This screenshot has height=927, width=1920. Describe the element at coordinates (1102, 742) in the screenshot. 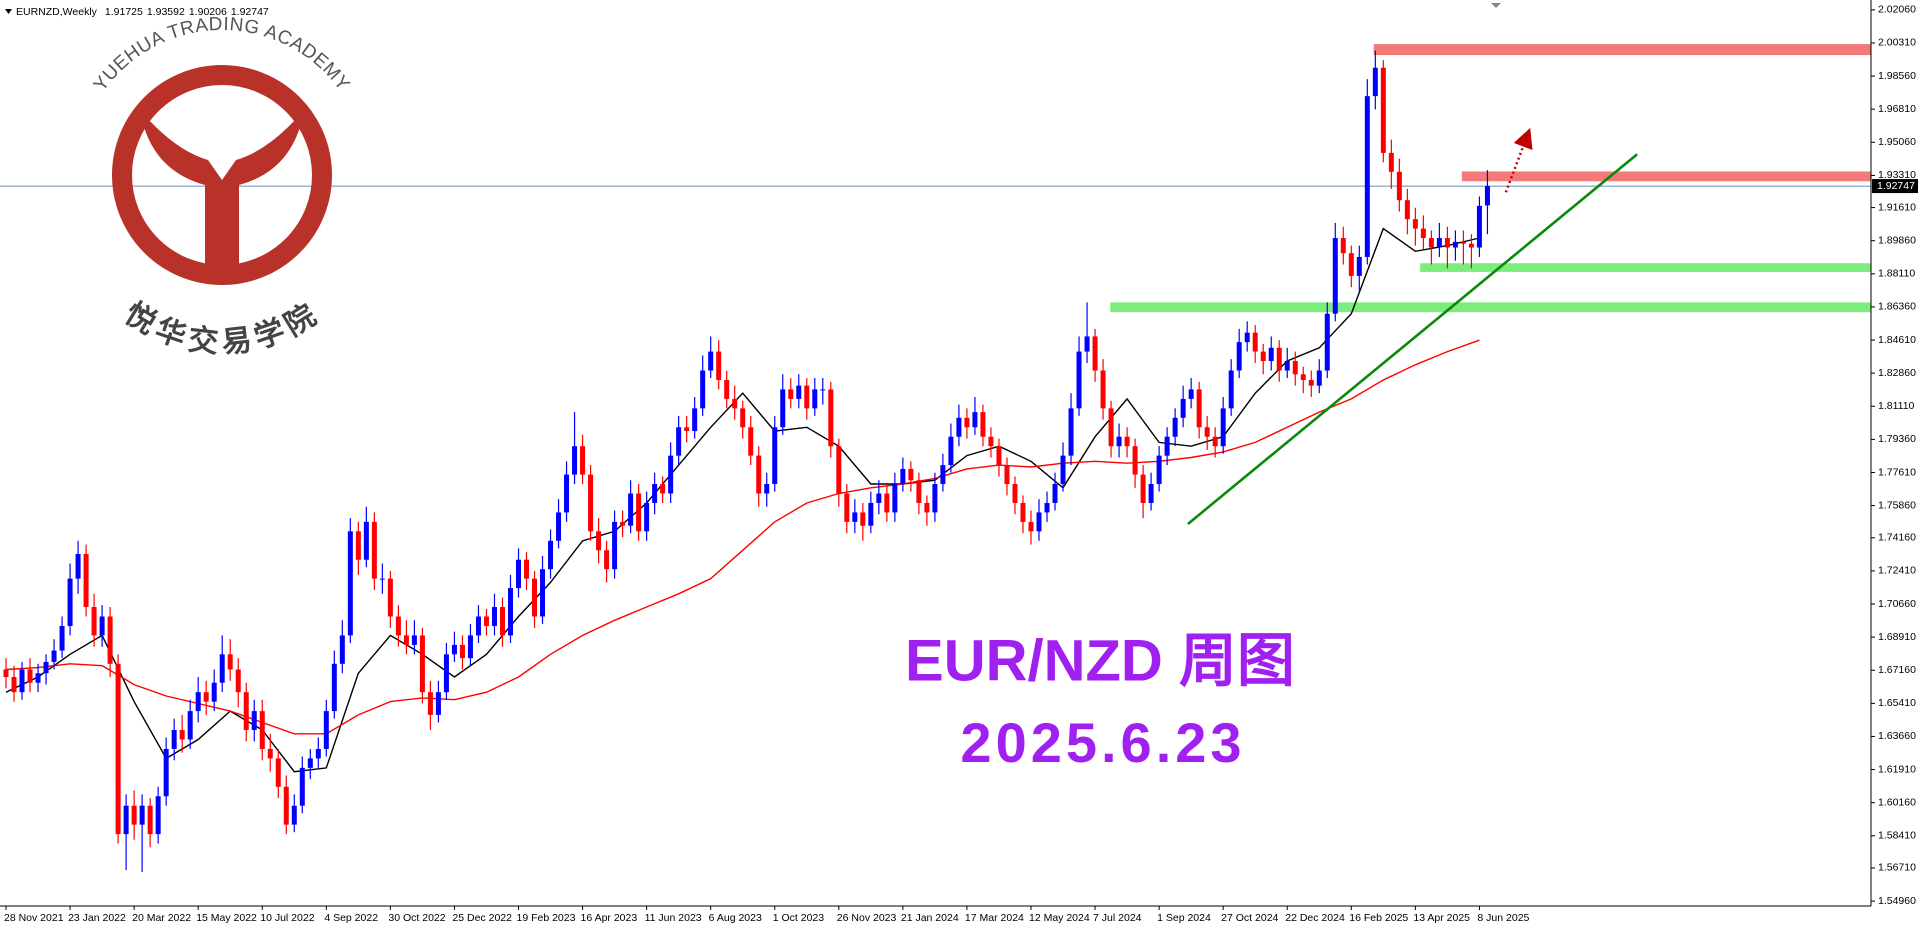

I see `chart-subtitle: 2025.6.23` at that location.